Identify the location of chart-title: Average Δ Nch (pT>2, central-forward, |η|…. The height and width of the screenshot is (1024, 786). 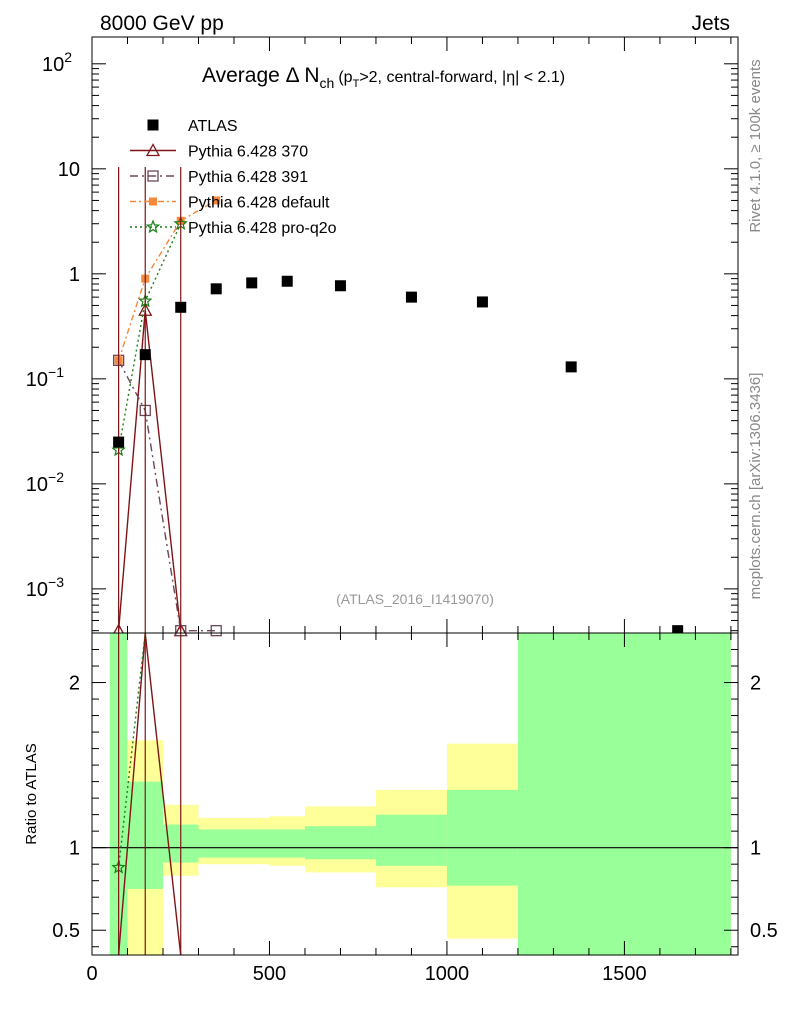
(383, 77).